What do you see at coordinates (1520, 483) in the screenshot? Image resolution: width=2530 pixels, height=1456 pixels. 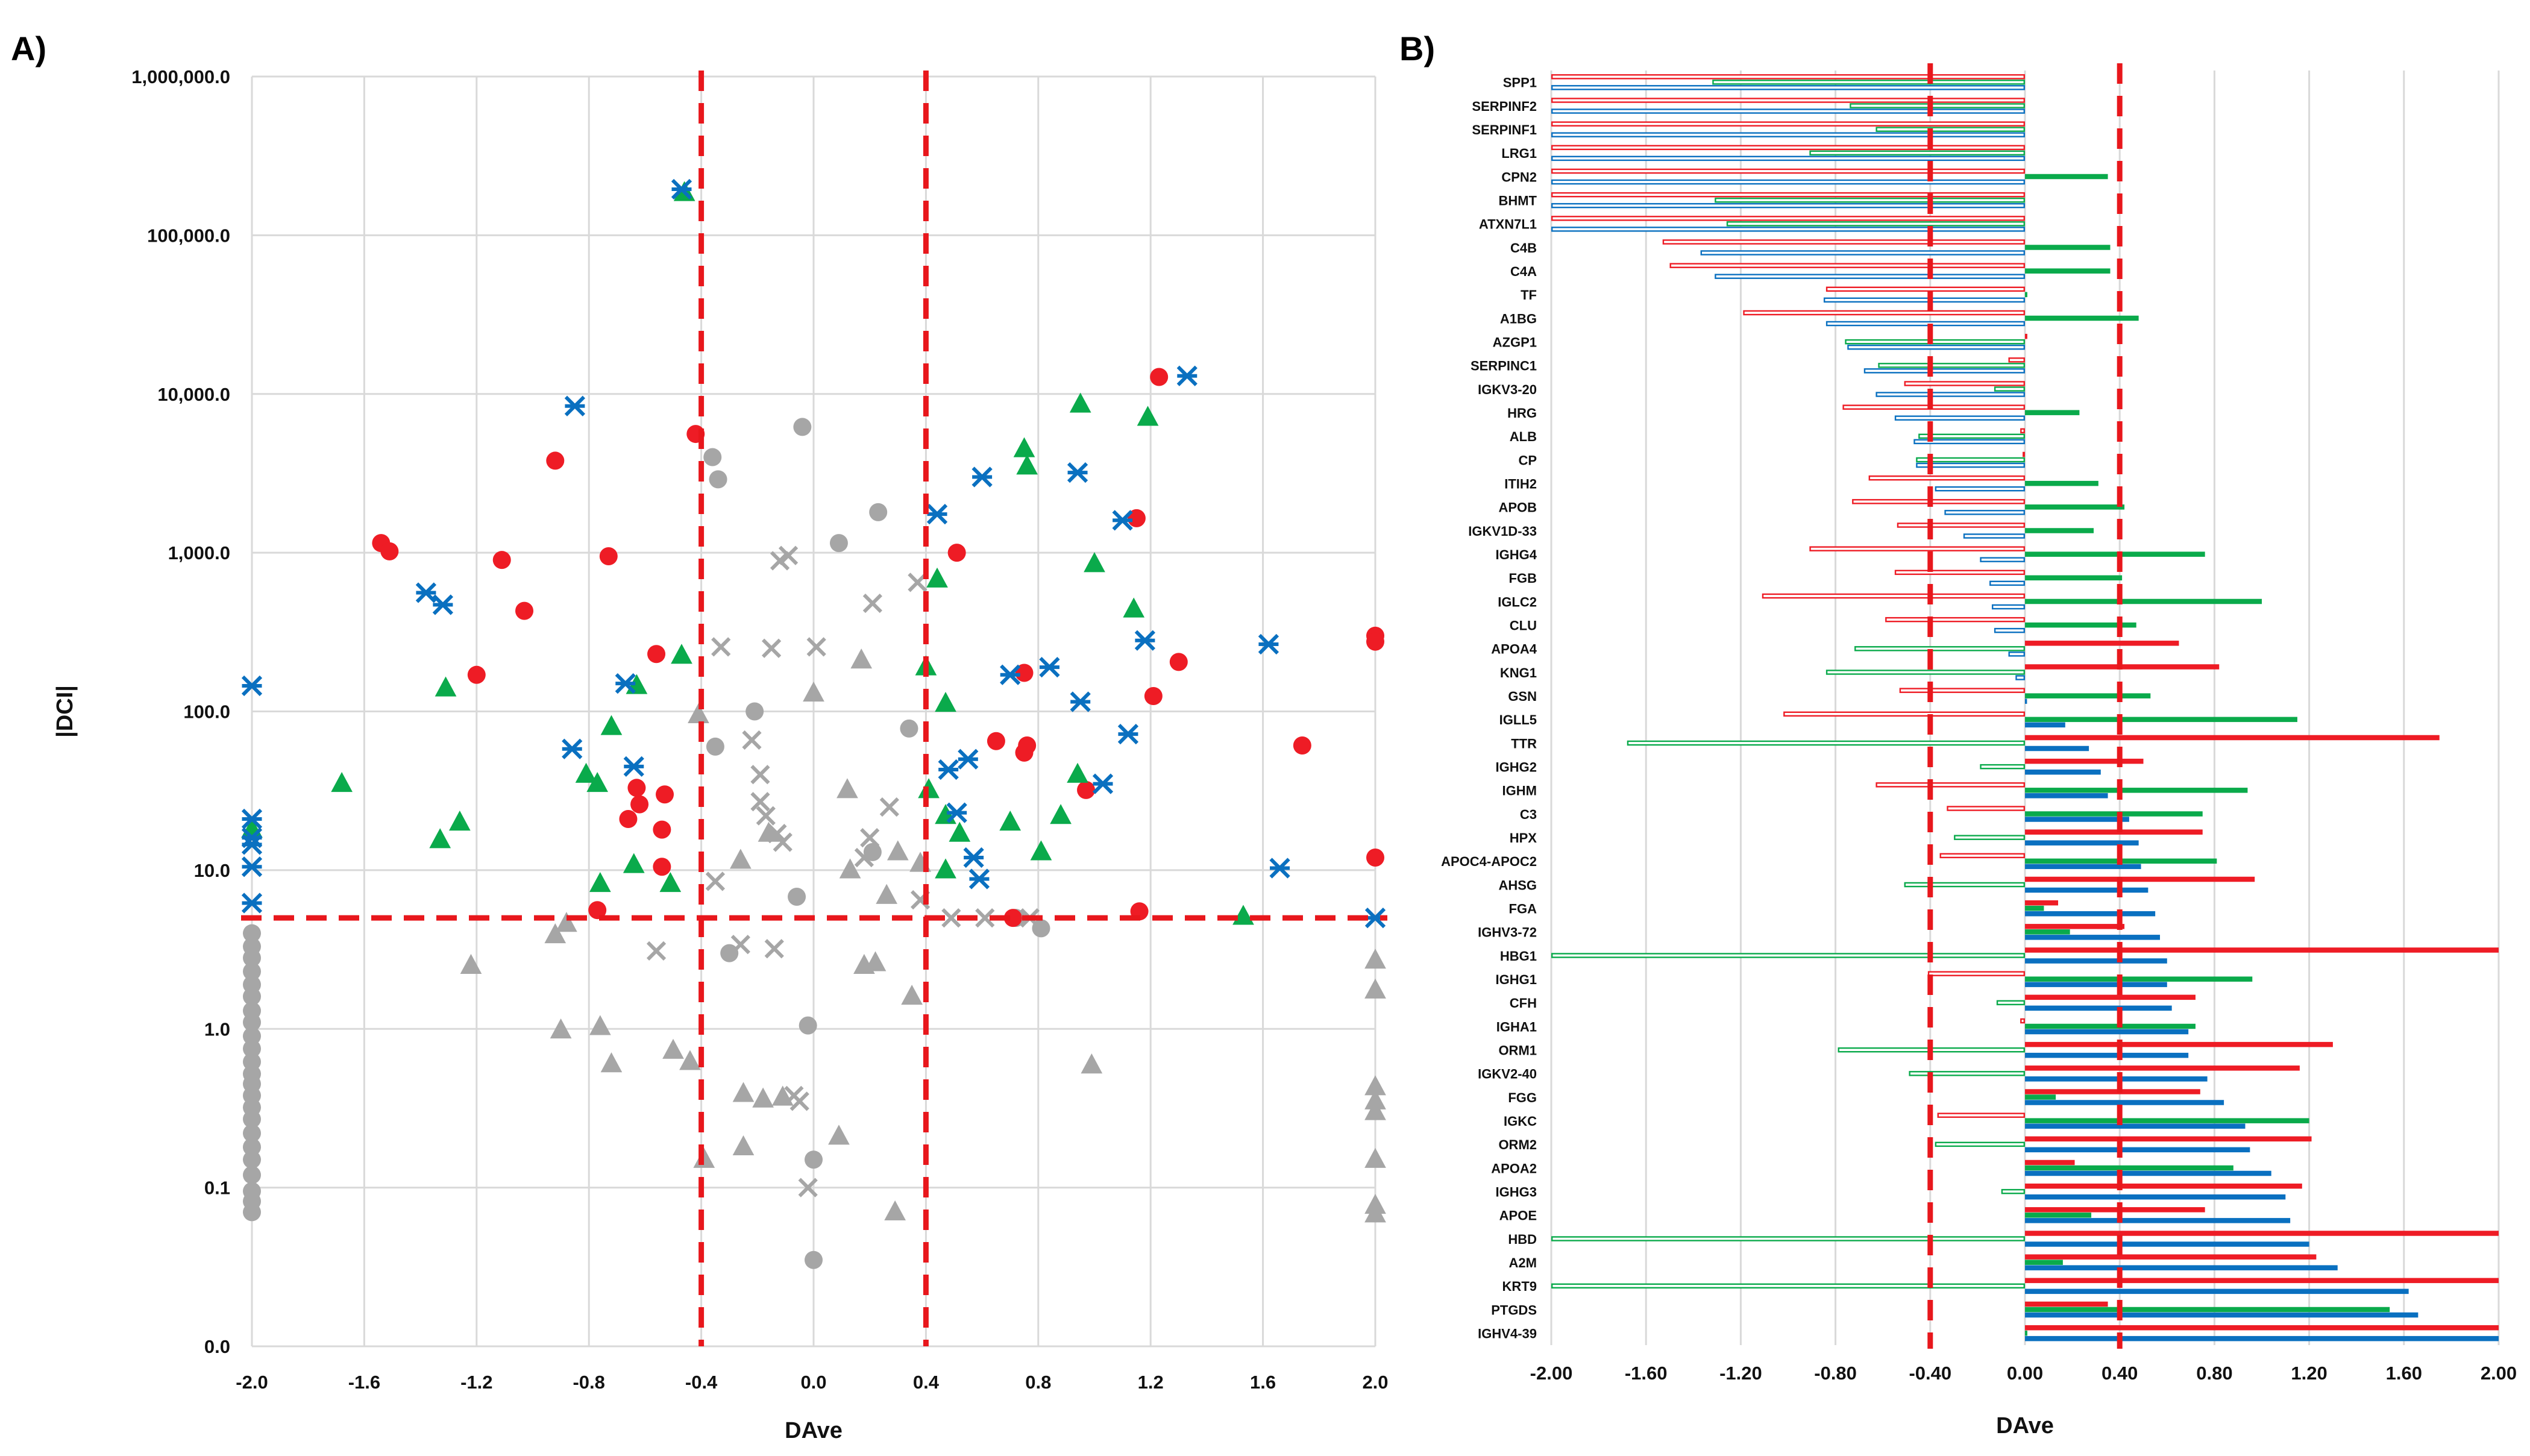 I see `panel-b-category-label: ITIH2` at bounding box center [1520, 483].